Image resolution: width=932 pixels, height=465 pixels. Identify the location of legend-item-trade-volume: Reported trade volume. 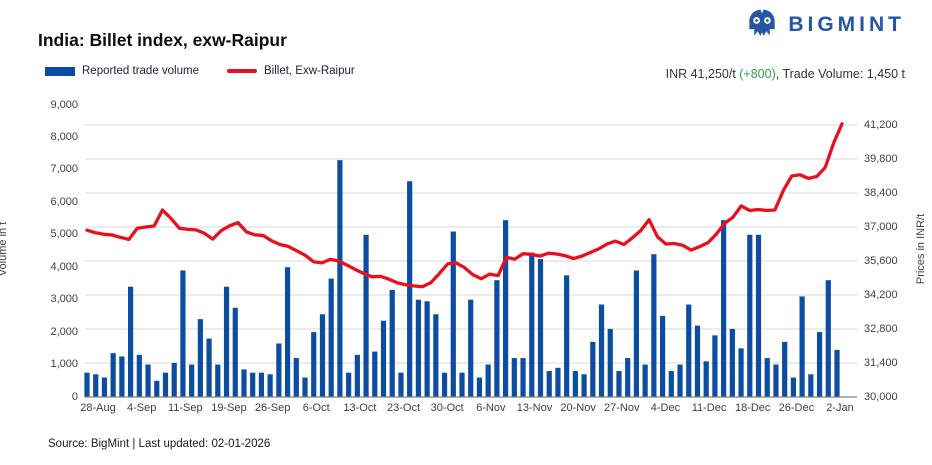
(122, 71).